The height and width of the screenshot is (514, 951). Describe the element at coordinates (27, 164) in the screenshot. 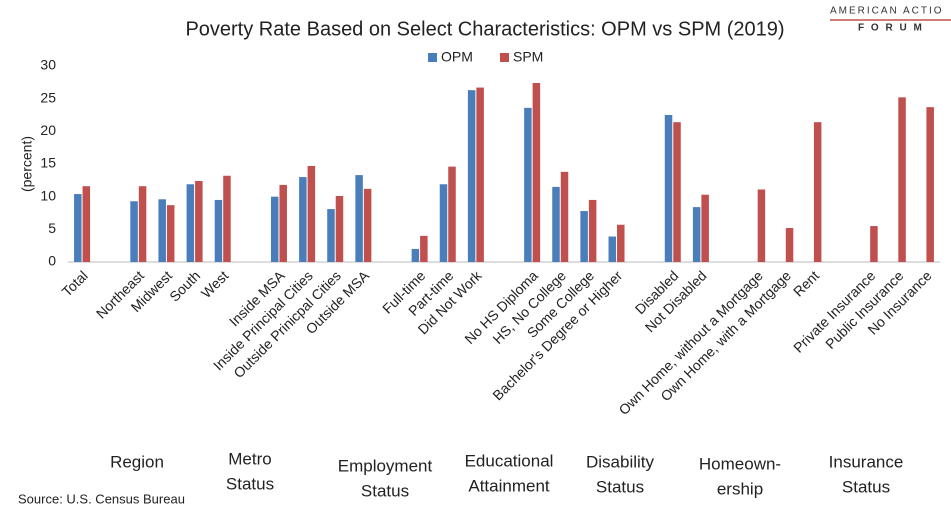

I see `y-axis-label: (percent)` at that location.